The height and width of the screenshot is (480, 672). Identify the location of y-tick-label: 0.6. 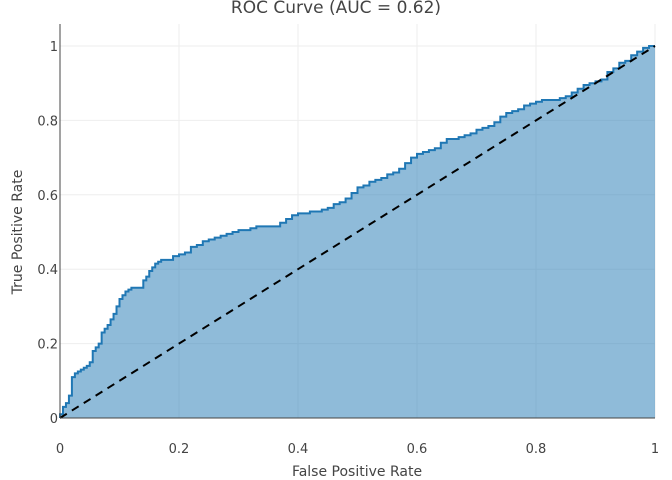
(47, 196).